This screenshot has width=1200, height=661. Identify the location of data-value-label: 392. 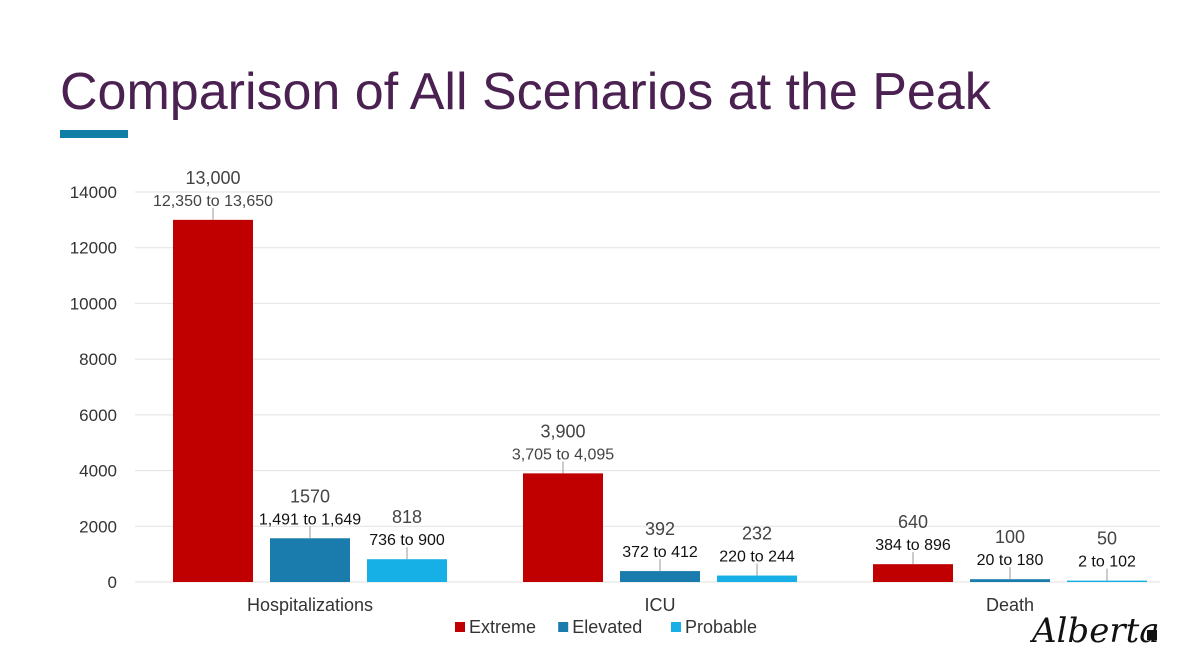
(660, 529).